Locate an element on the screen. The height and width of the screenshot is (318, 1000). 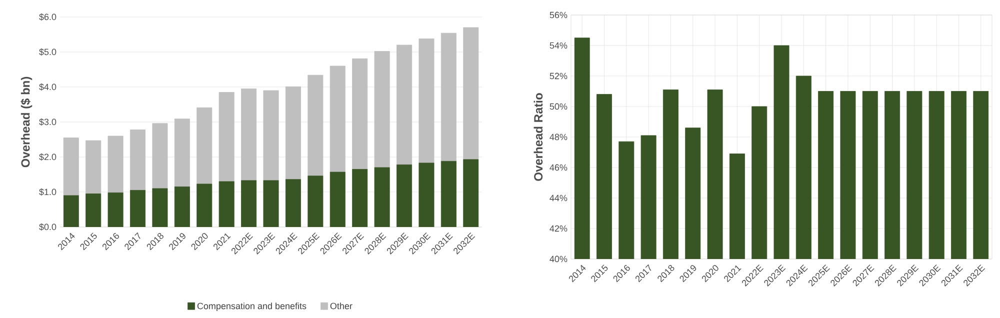
y-tick-label: $6.0 is located at coordinates (47, 17).